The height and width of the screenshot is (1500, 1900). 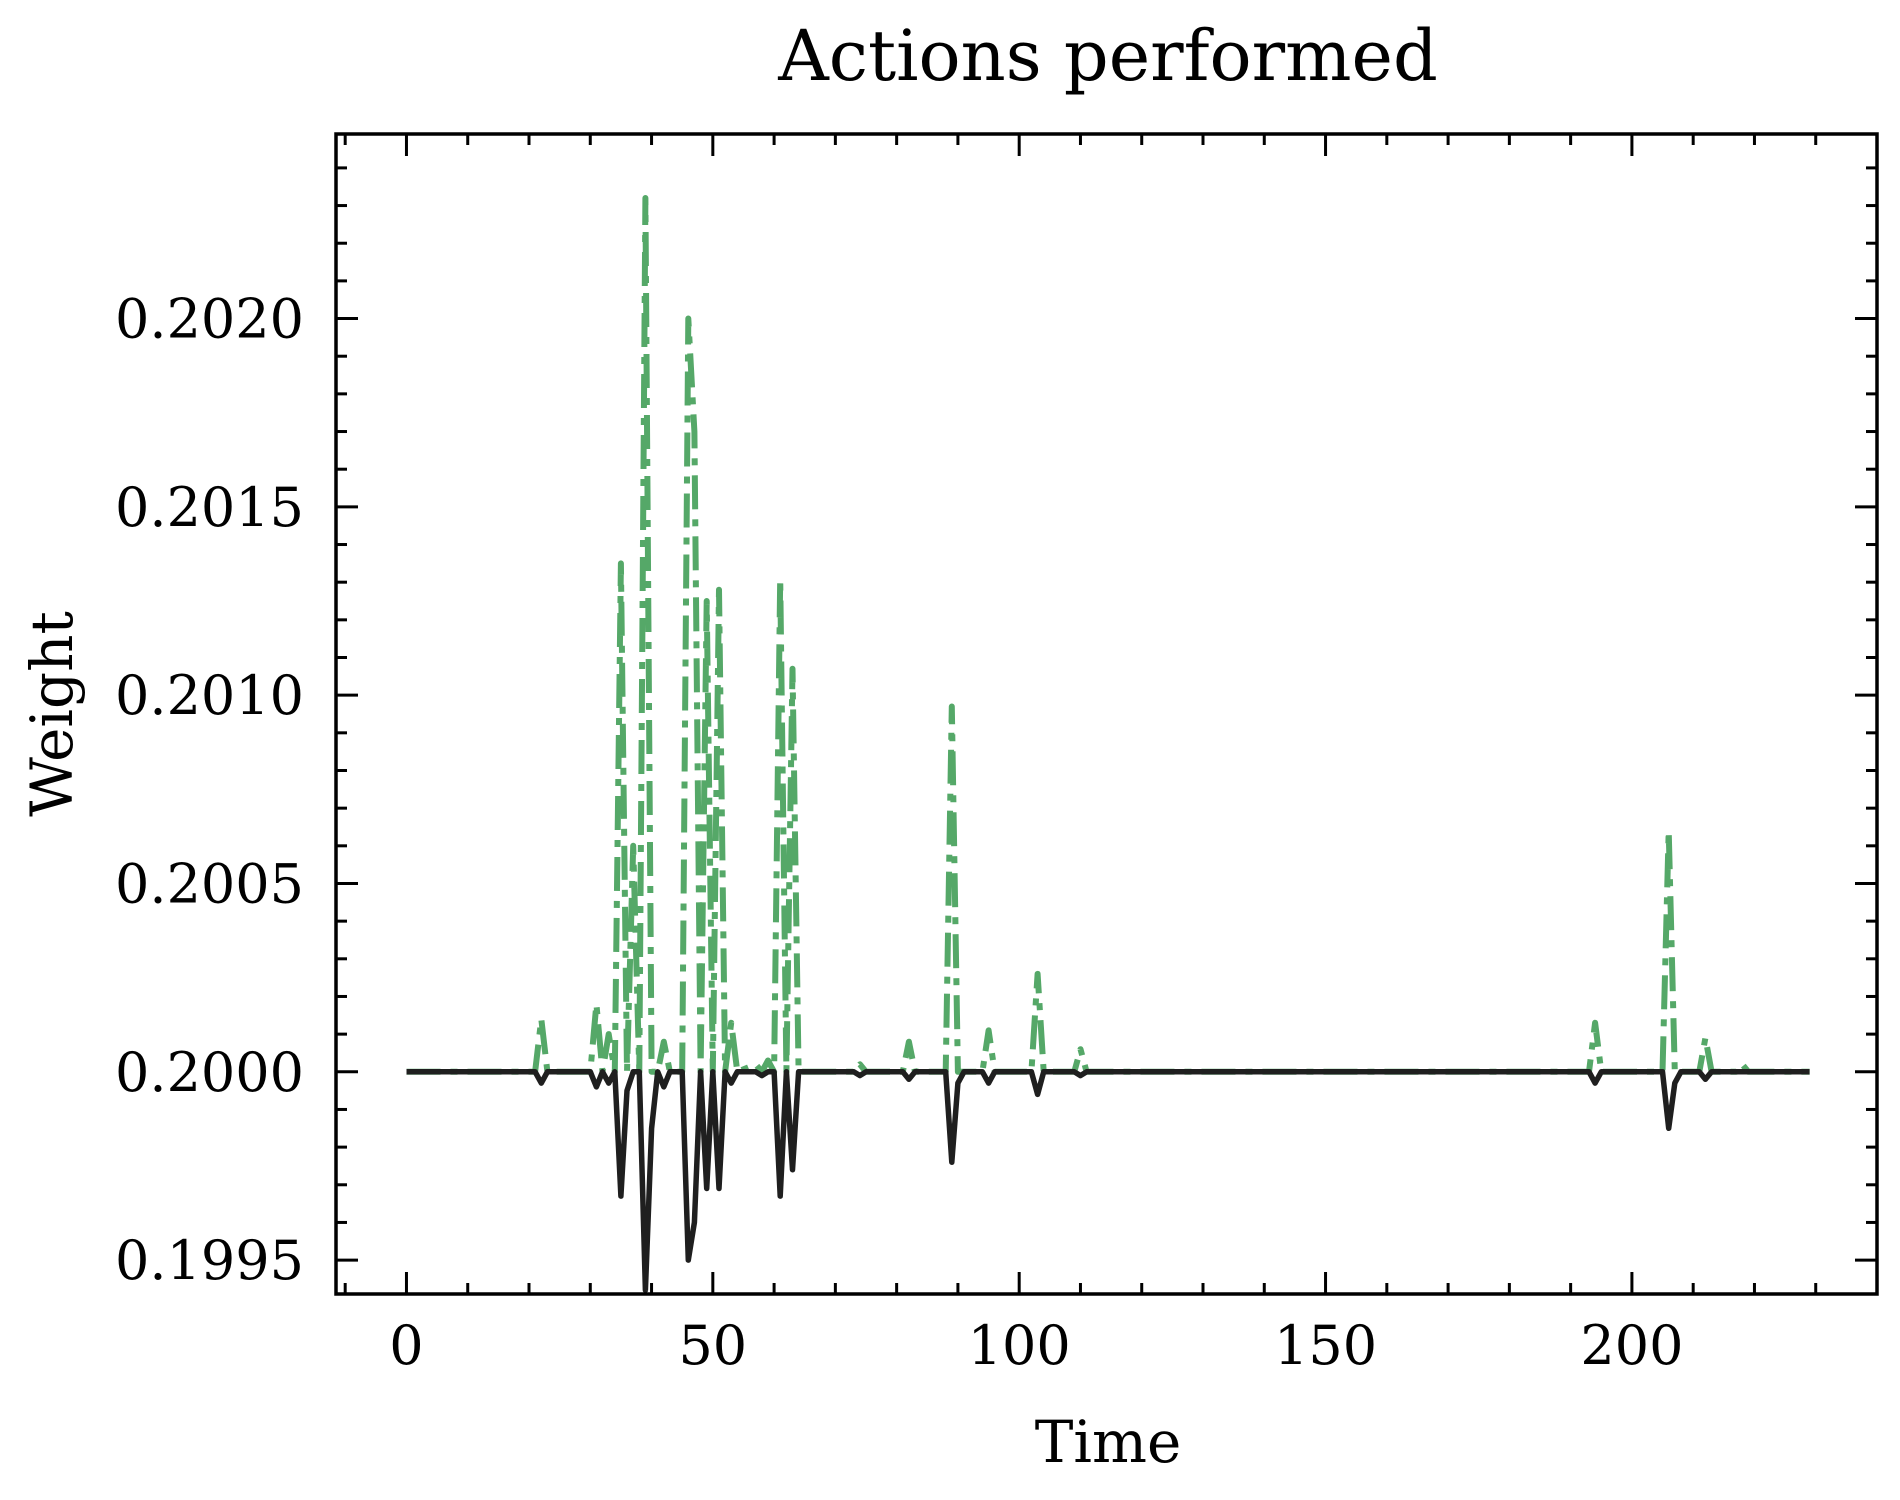 What do you see at coordinates (406, 1345) in the screenshot?
I see `x-tick-label: 0` at bounding box center [406, 1345].